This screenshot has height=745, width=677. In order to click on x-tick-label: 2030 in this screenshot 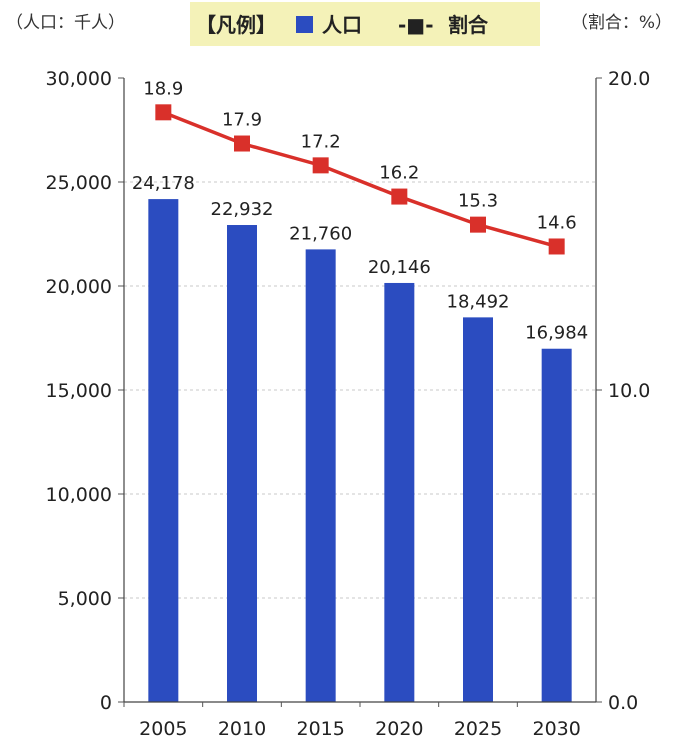, I will do `click(556, 729)`.